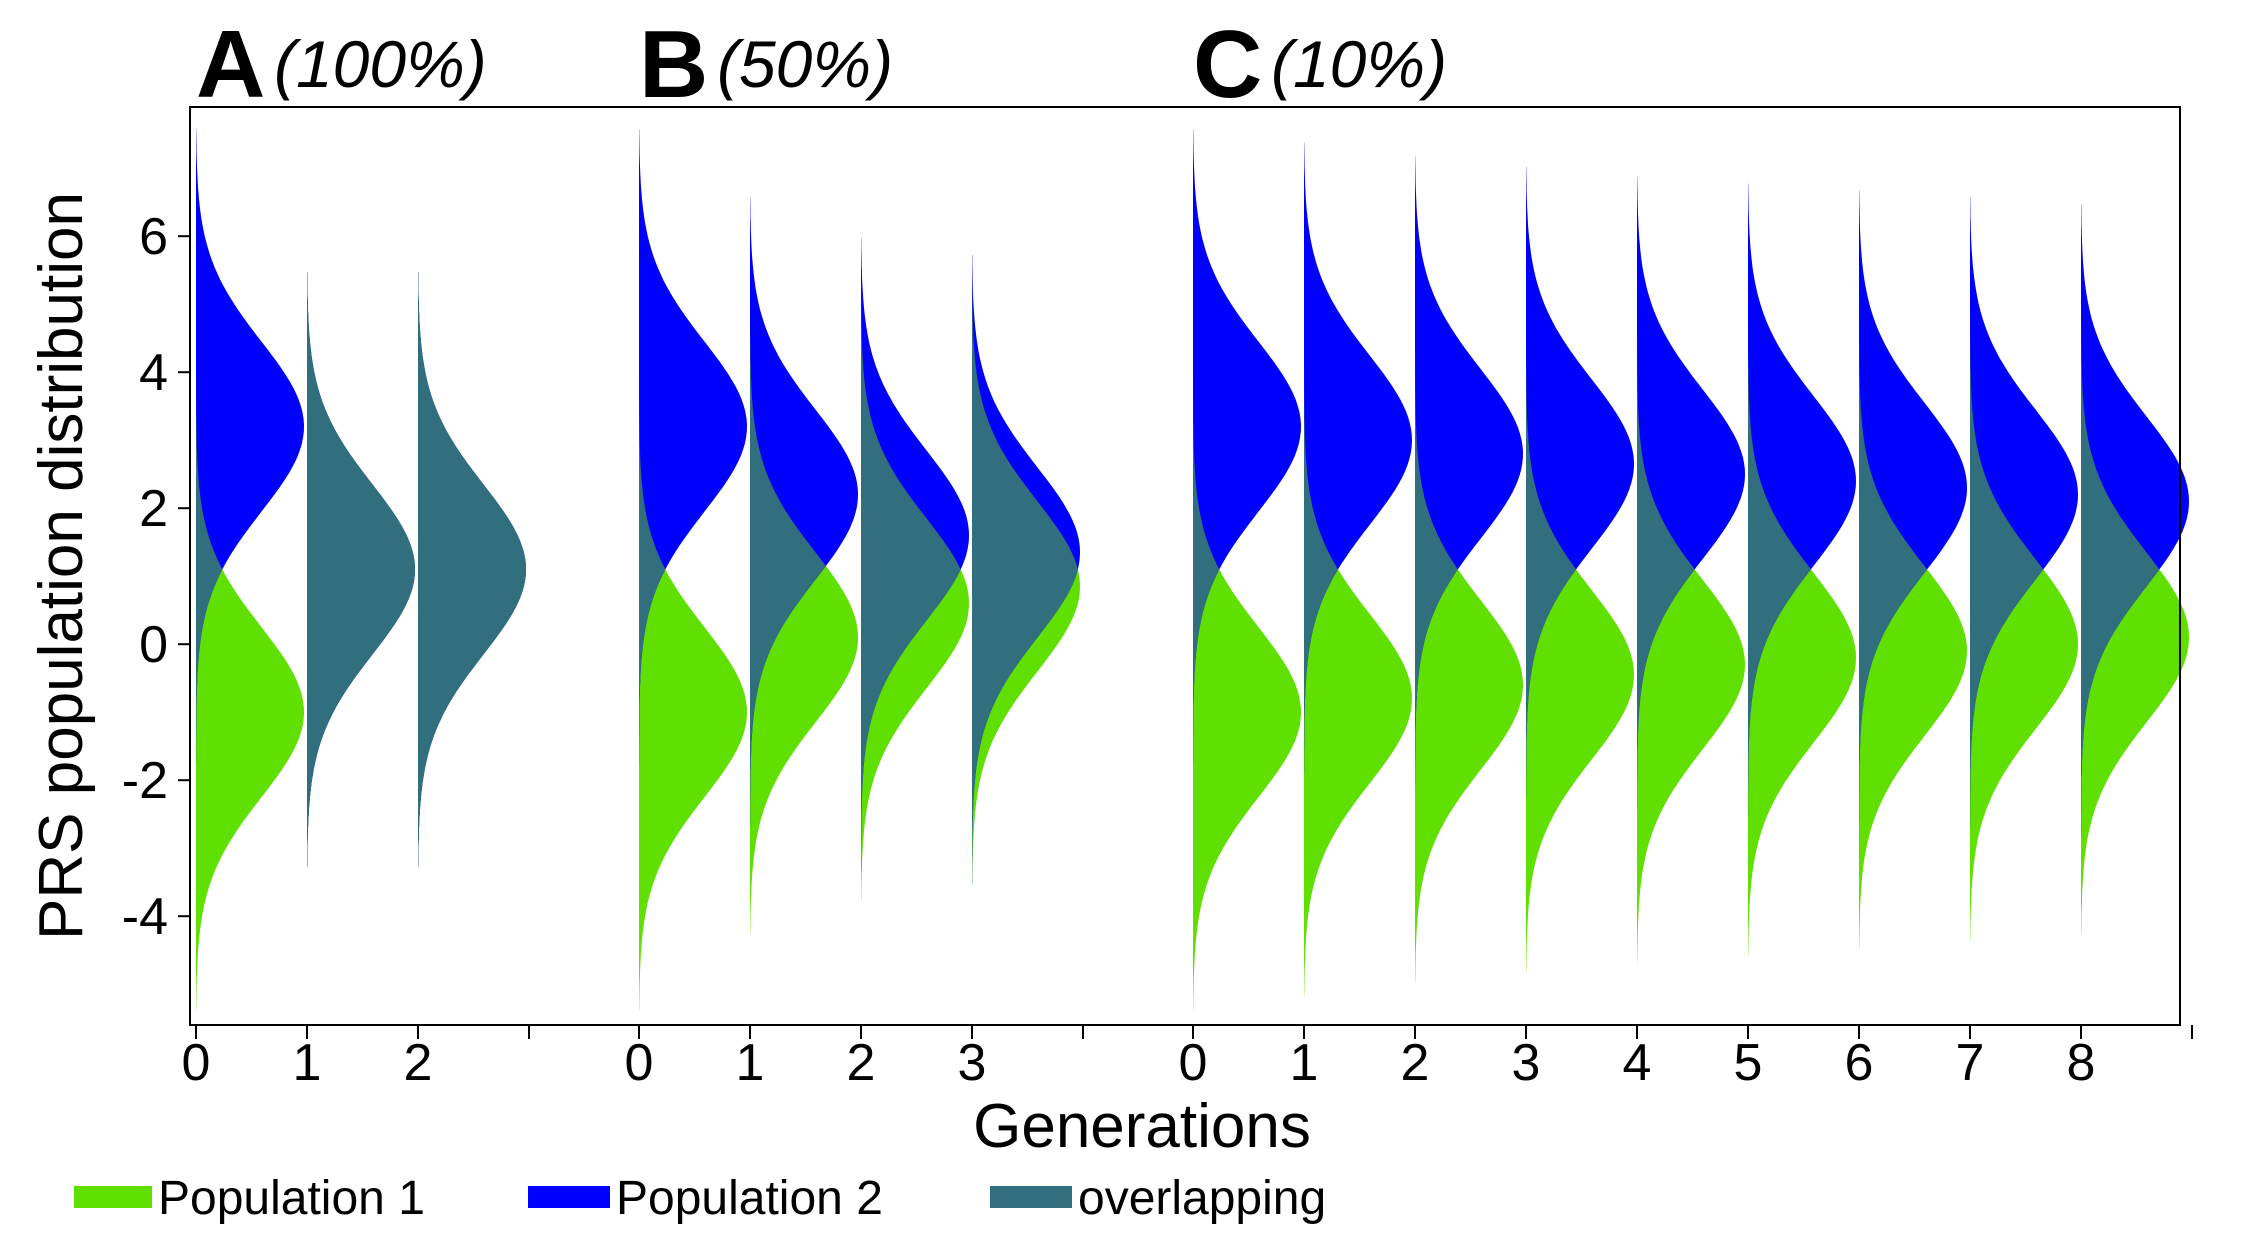 The height and width of the screenshot is (1256, 2253). Describe the element at coordinates (153, 509) in the screenshot. I see `y-tick-label: 2` at that location.